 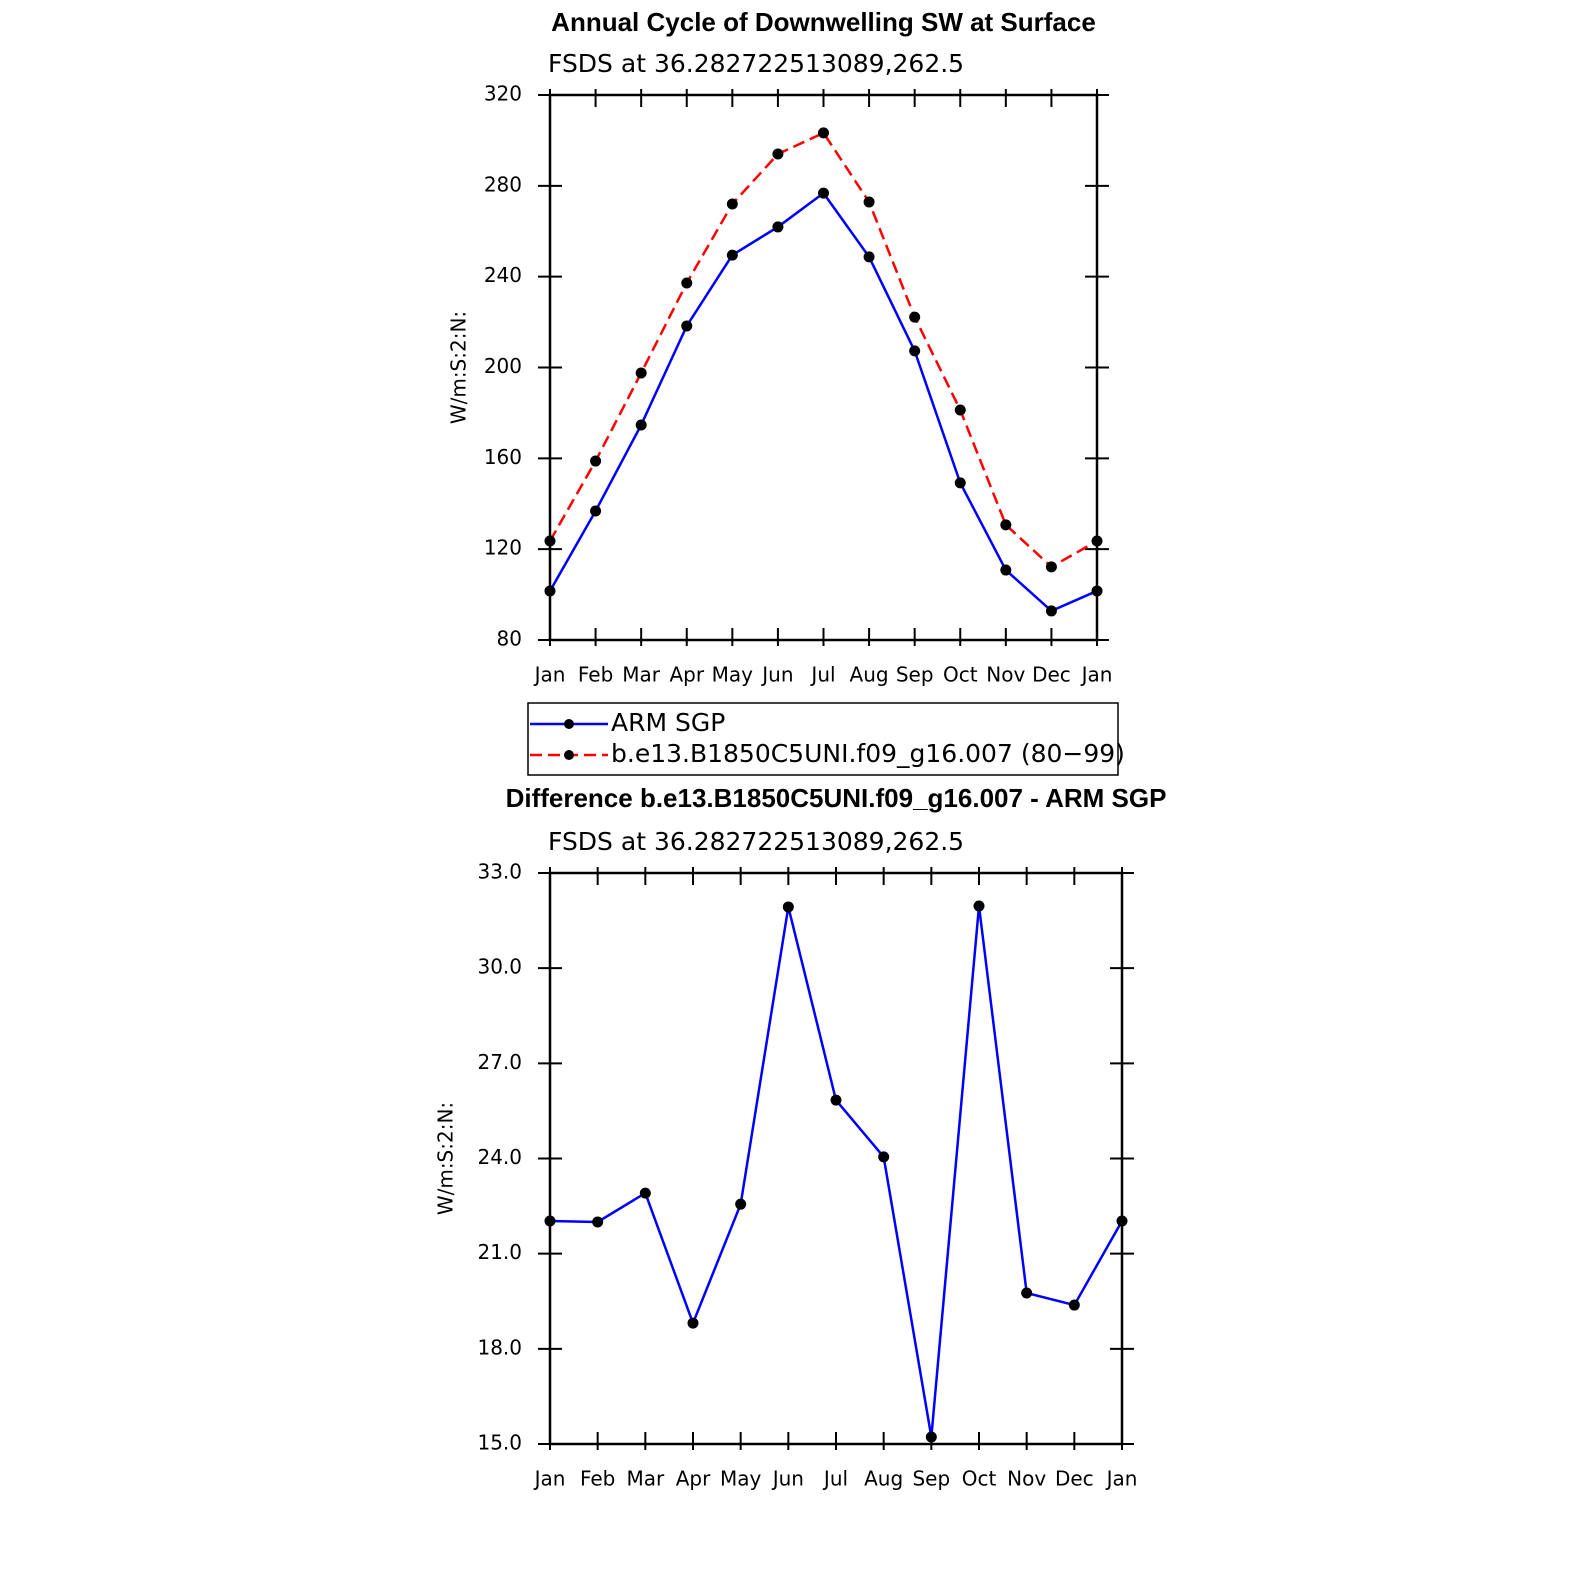 What do you see at coordinates (868, 753) in the screenshot?
I see `legend-label: b.e13.B1850C5UNI.f09_g16.007 (80−99)` at bounding box center [868, 753].